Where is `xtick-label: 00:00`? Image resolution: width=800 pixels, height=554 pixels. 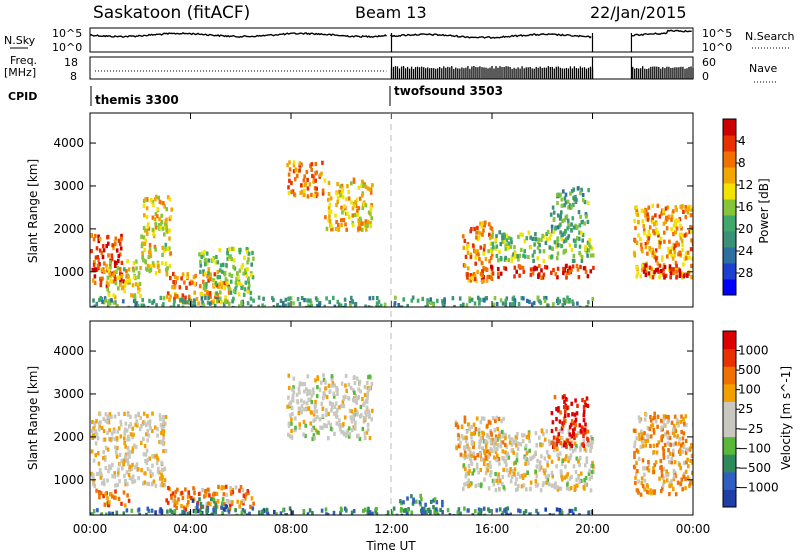
xtick-label: 00:00 is located at coordinates (693, 529).